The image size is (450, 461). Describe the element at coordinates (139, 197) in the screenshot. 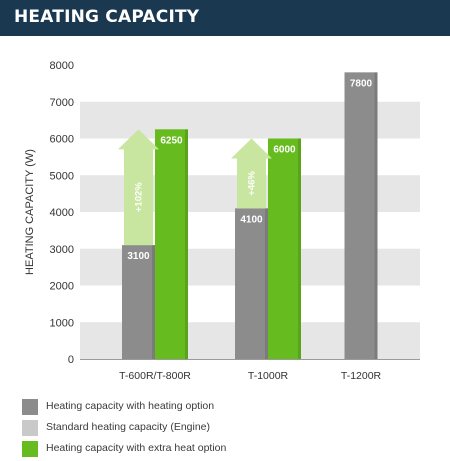

I see `increase-annotation: +102%` at that location.